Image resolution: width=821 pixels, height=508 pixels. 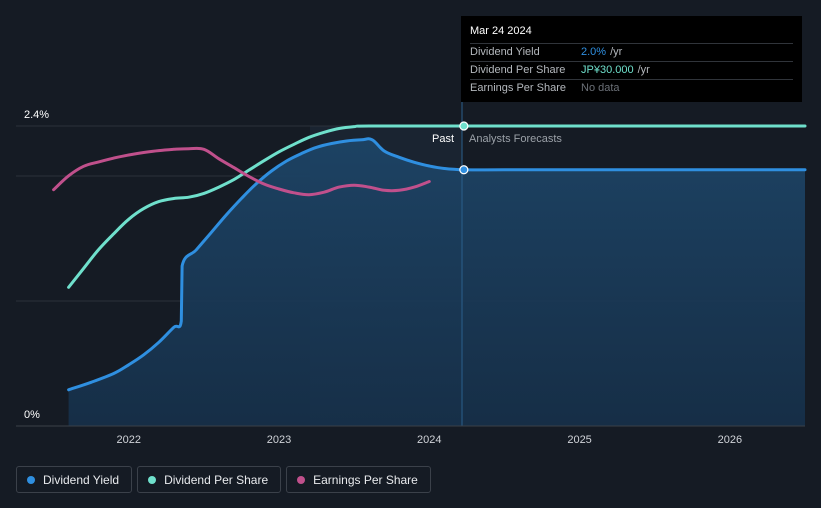 I want to click on legend-item-dividend-yield: Dividend Yield, so click(x=74, y=479).